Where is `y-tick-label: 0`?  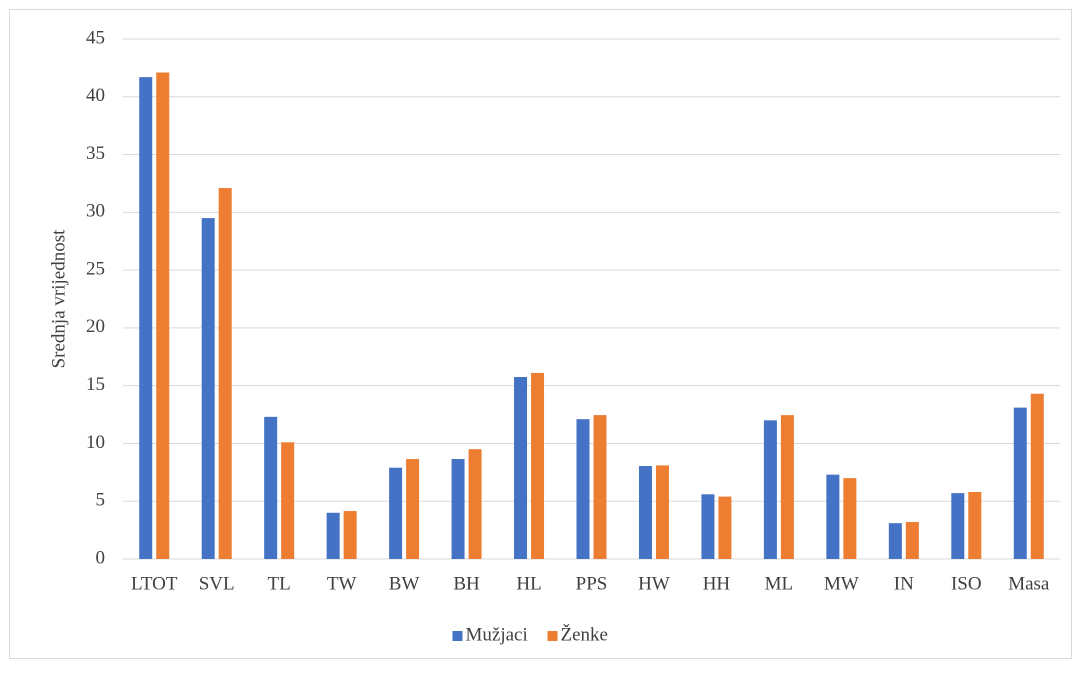 y-tick-label: 0 is located at coordinates (101, 557).